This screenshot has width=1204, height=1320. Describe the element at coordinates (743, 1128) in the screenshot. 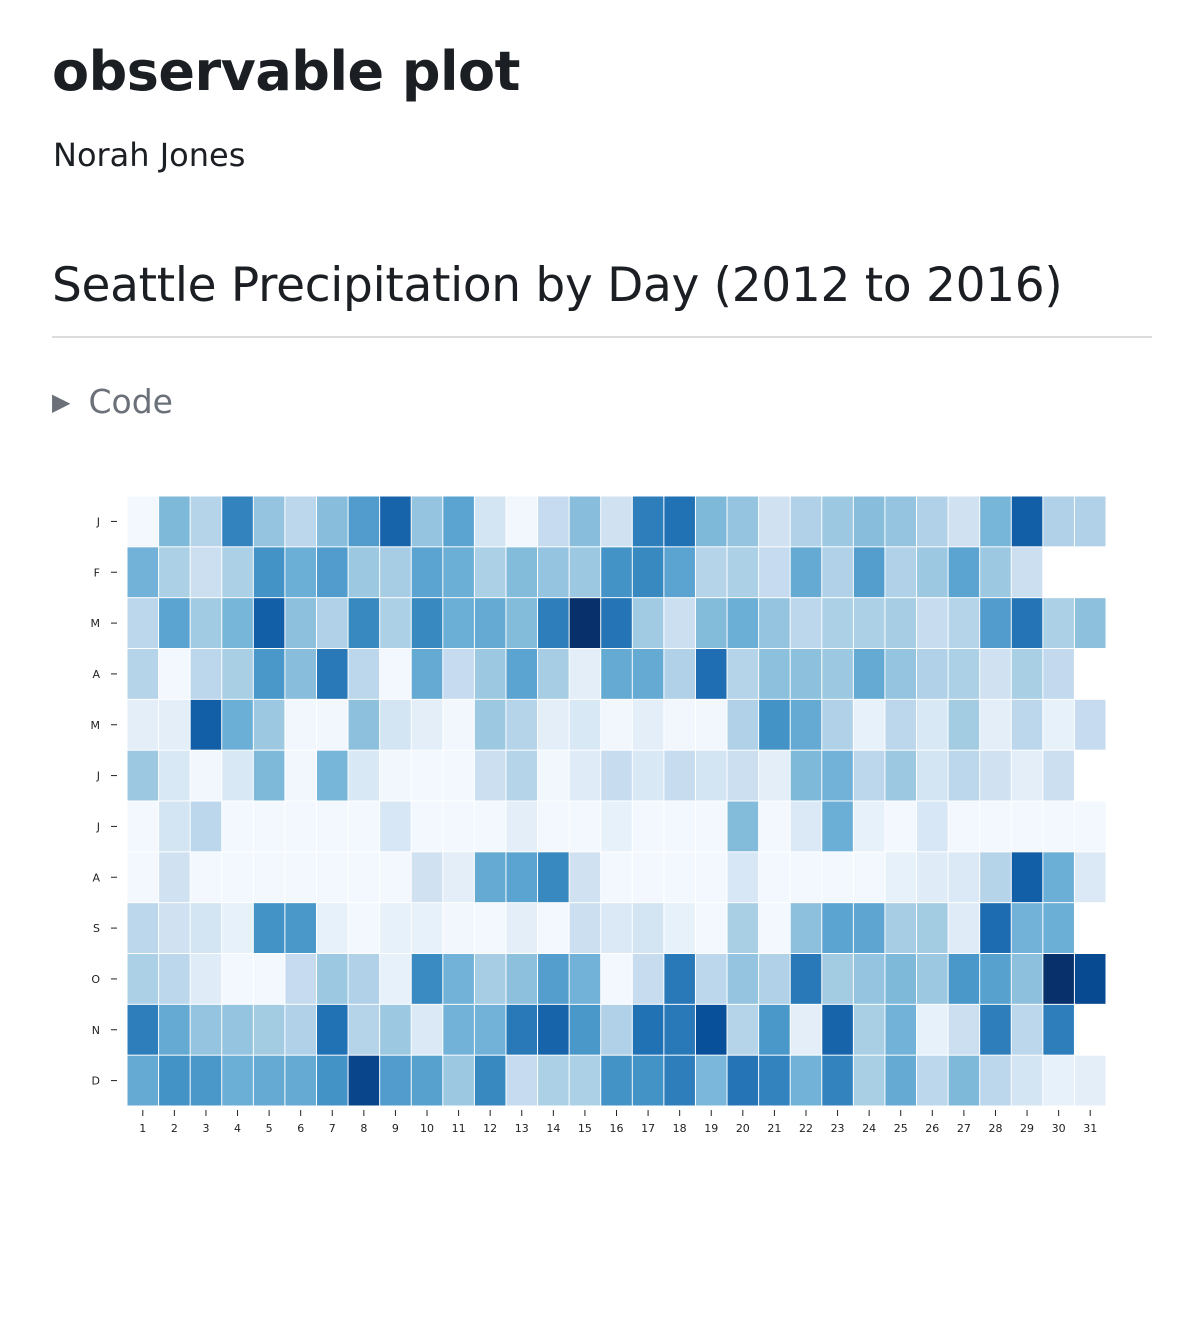

I see `x-tick-label: 20` at that location.